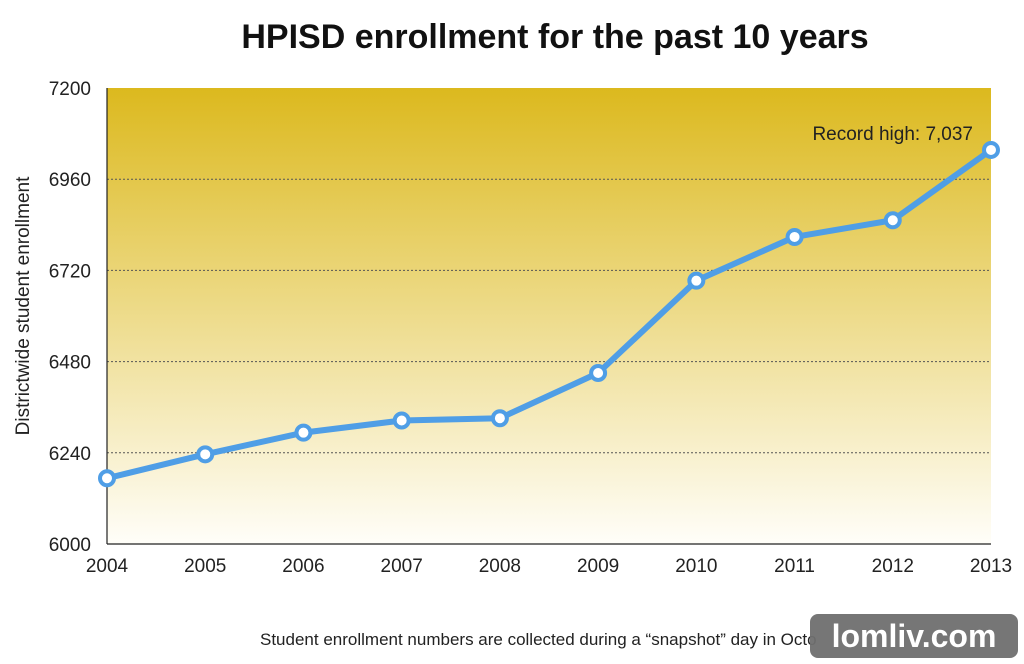  What do you see at coordinates (402, 566) in the screenshot?
I see `x-tick-label-2007: 2007` at bounding box center [402, 566].